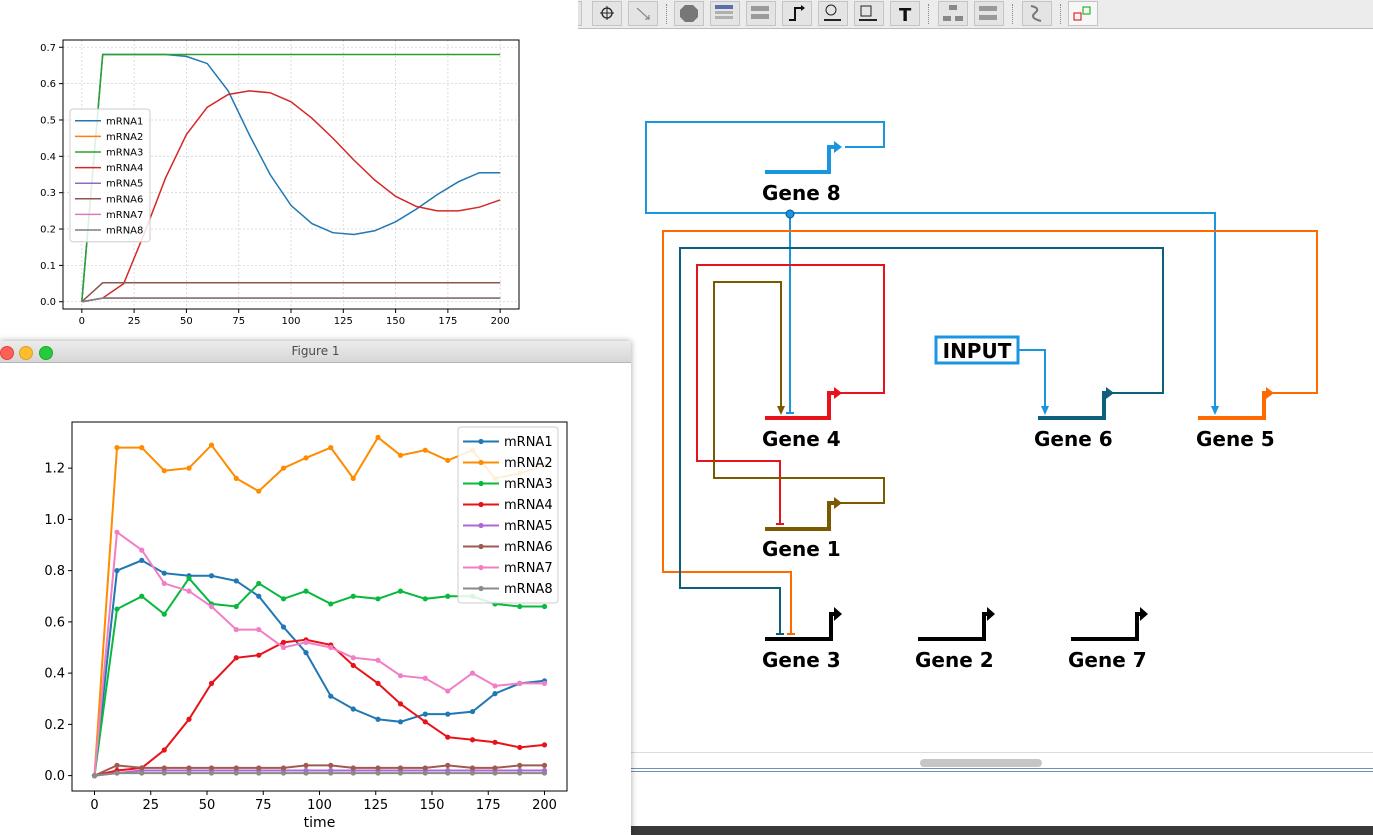 The width and height of the screenshot is (1373, 835). What do you see at coordinates (48, 302) in the screenshot?
I see `y-tick-label: 0.0` at bounding box center [48, 302].